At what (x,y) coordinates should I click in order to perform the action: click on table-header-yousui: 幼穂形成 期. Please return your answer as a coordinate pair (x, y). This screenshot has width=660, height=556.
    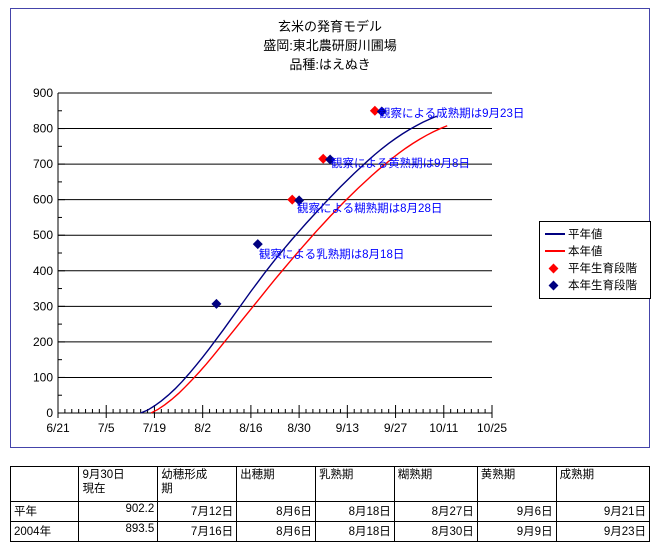
    Looking at the image, I should click on (197, 484).